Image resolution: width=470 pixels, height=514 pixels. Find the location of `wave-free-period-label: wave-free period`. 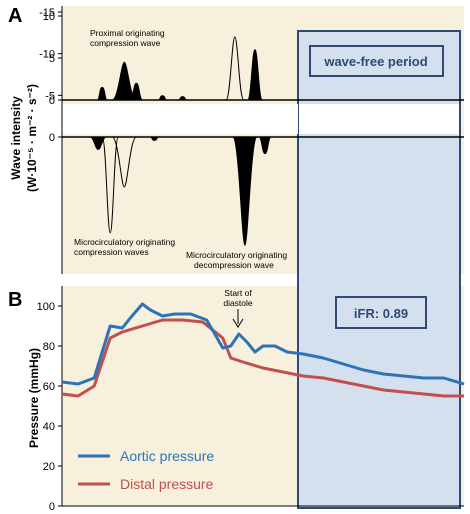

wave-free-period-label: wave-free period is located at coordinates (375, 61).